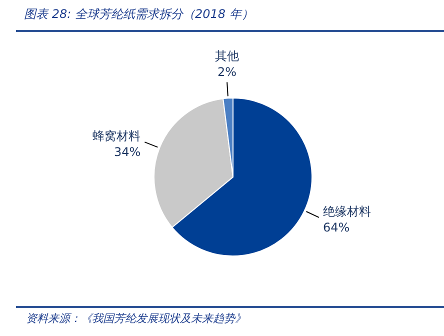 The height and width of the screenshot is (336, 444). Describe the element at coordinates (116, 136) in the screenshot. I see `slice-label: 蜂窝材料` at that location.